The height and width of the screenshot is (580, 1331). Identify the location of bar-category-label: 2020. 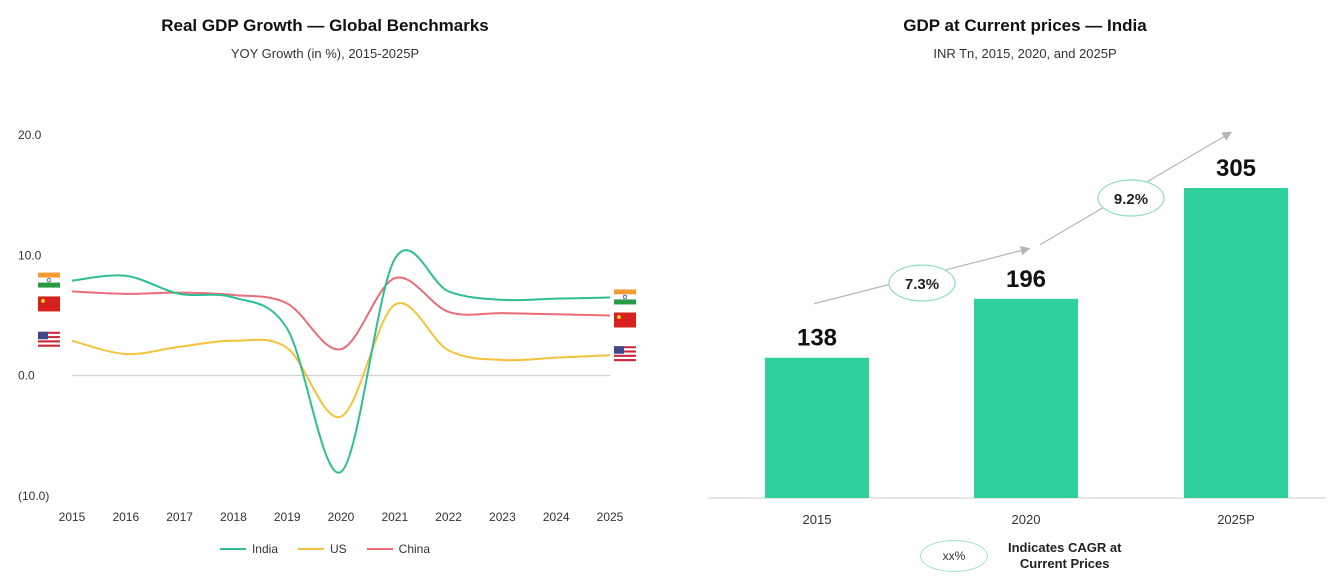
(1026, 519).